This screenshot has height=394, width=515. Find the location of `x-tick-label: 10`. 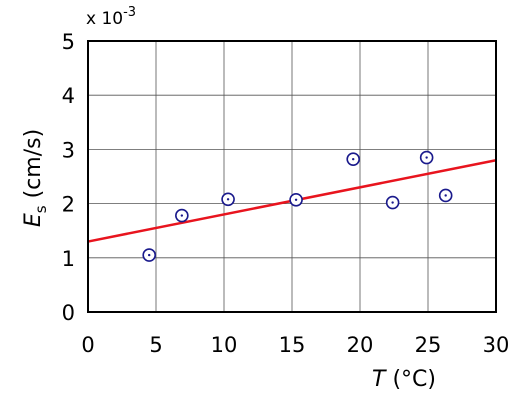

x-tick-label: 10 is located at coordinates (224, 345).